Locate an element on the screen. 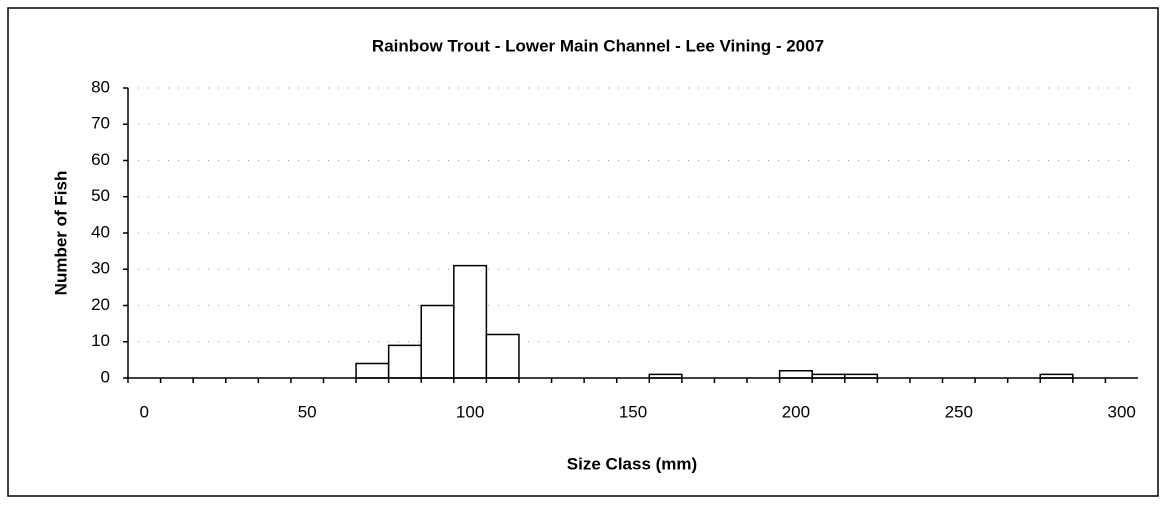 This screenshot has width=1165, height=510. y-tick-label: 70 is located at coordinates (100, 123).